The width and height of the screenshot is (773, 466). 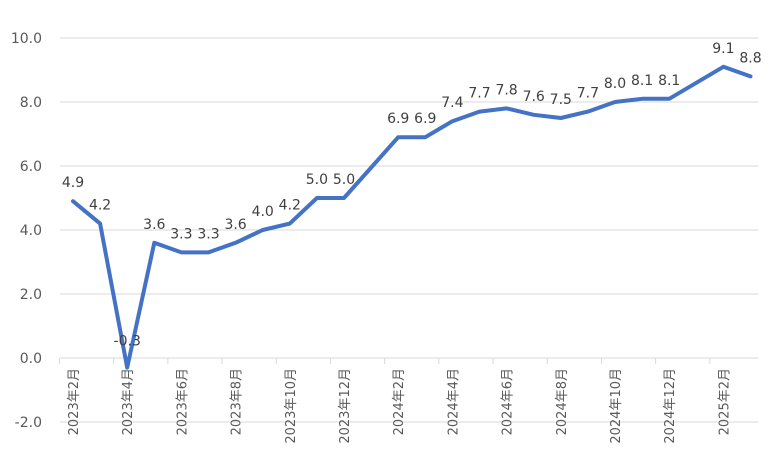 What do you see at coordinates (399, 401) in the screenshot?
I see `x-tick-label: 2024年2月` at bounding box center [399, 401].